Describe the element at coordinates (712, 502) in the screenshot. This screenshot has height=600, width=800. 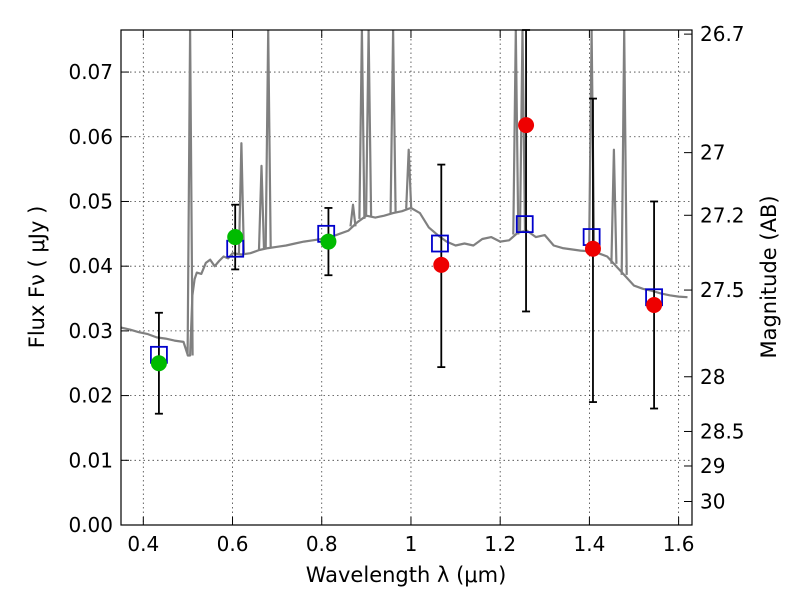
I see `right-tick-label: 30` at that location.